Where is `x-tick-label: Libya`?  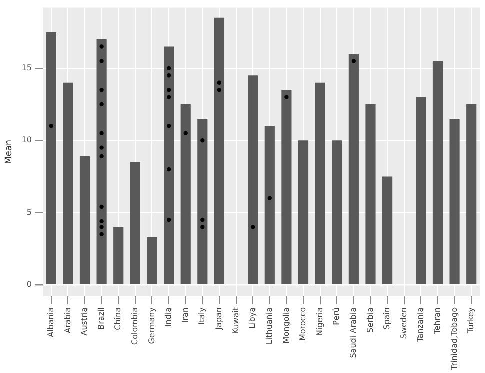
x-tick-label: Libya is located at coordinates (253, 318).